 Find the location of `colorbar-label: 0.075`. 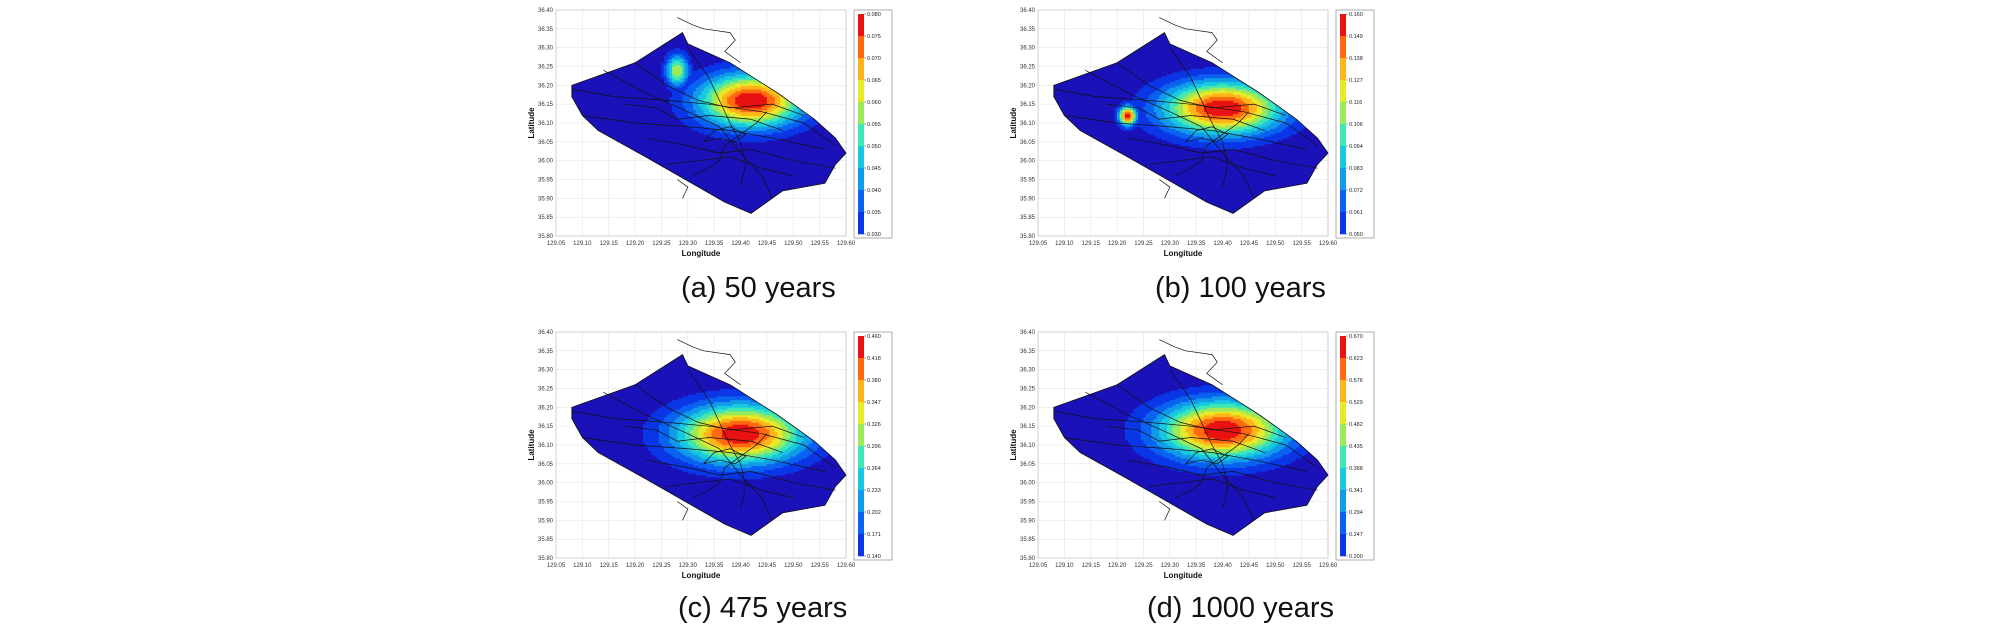

colorbar-label: 0.075 is located at coordinates (874, 37).